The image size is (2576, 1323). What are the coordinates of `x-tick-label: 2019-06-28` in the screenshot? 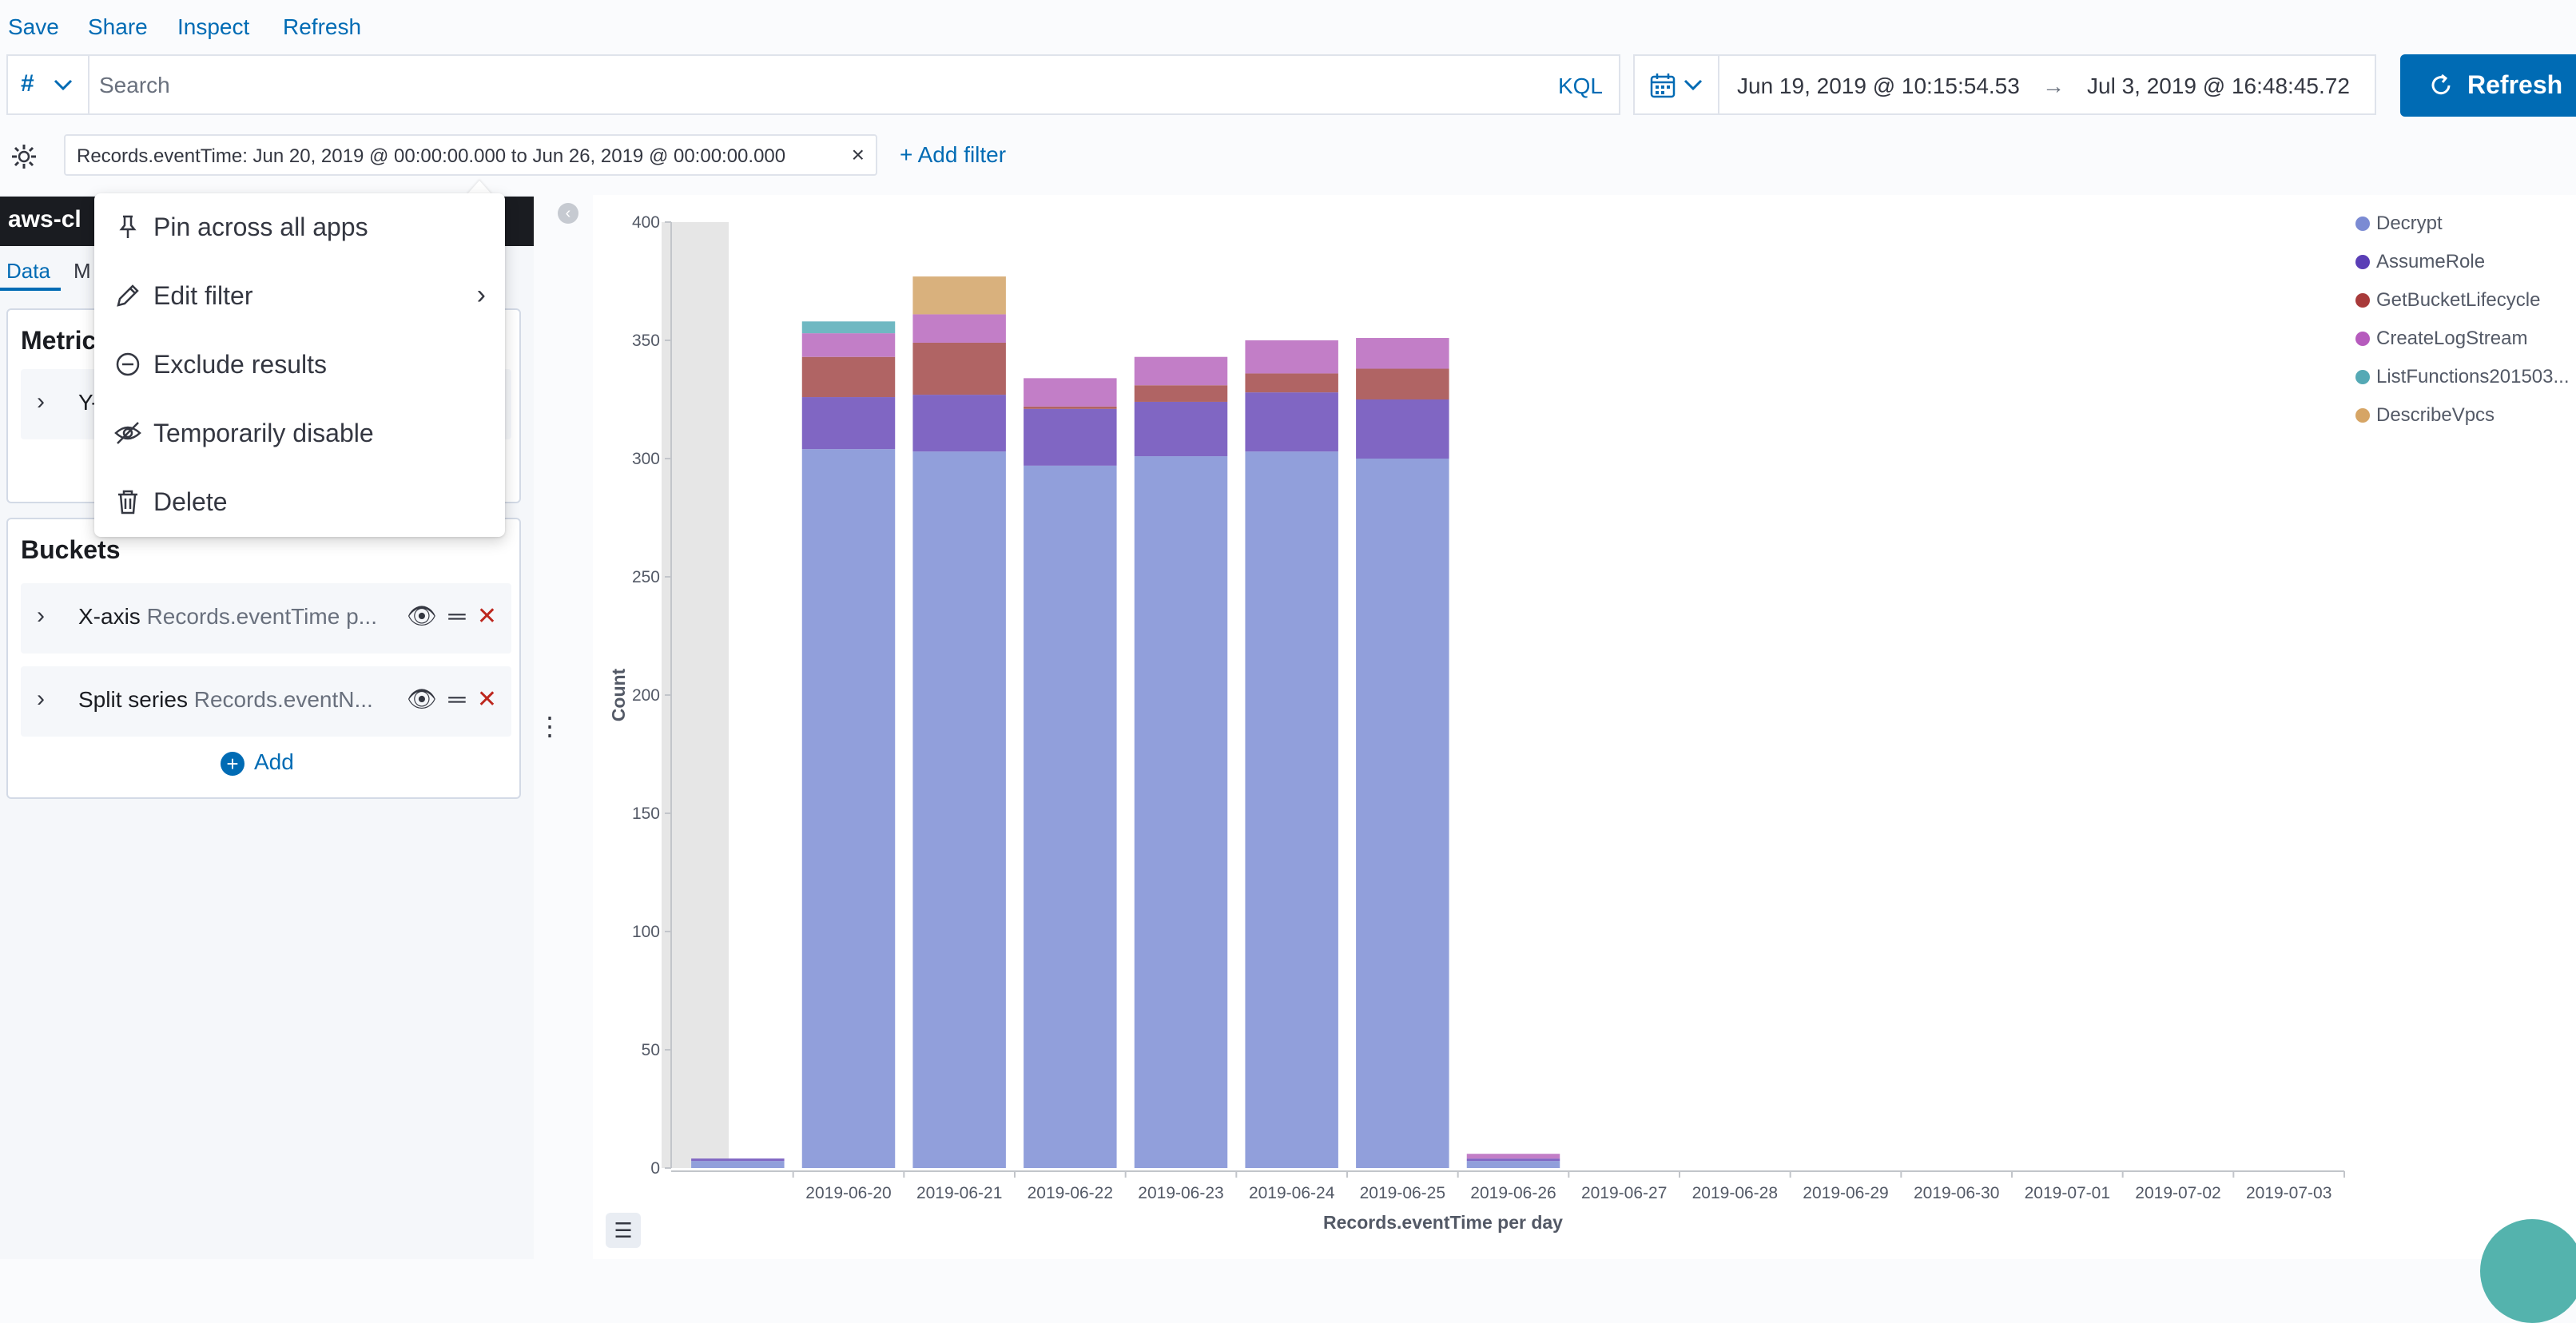 It's located at (1735, 1193).